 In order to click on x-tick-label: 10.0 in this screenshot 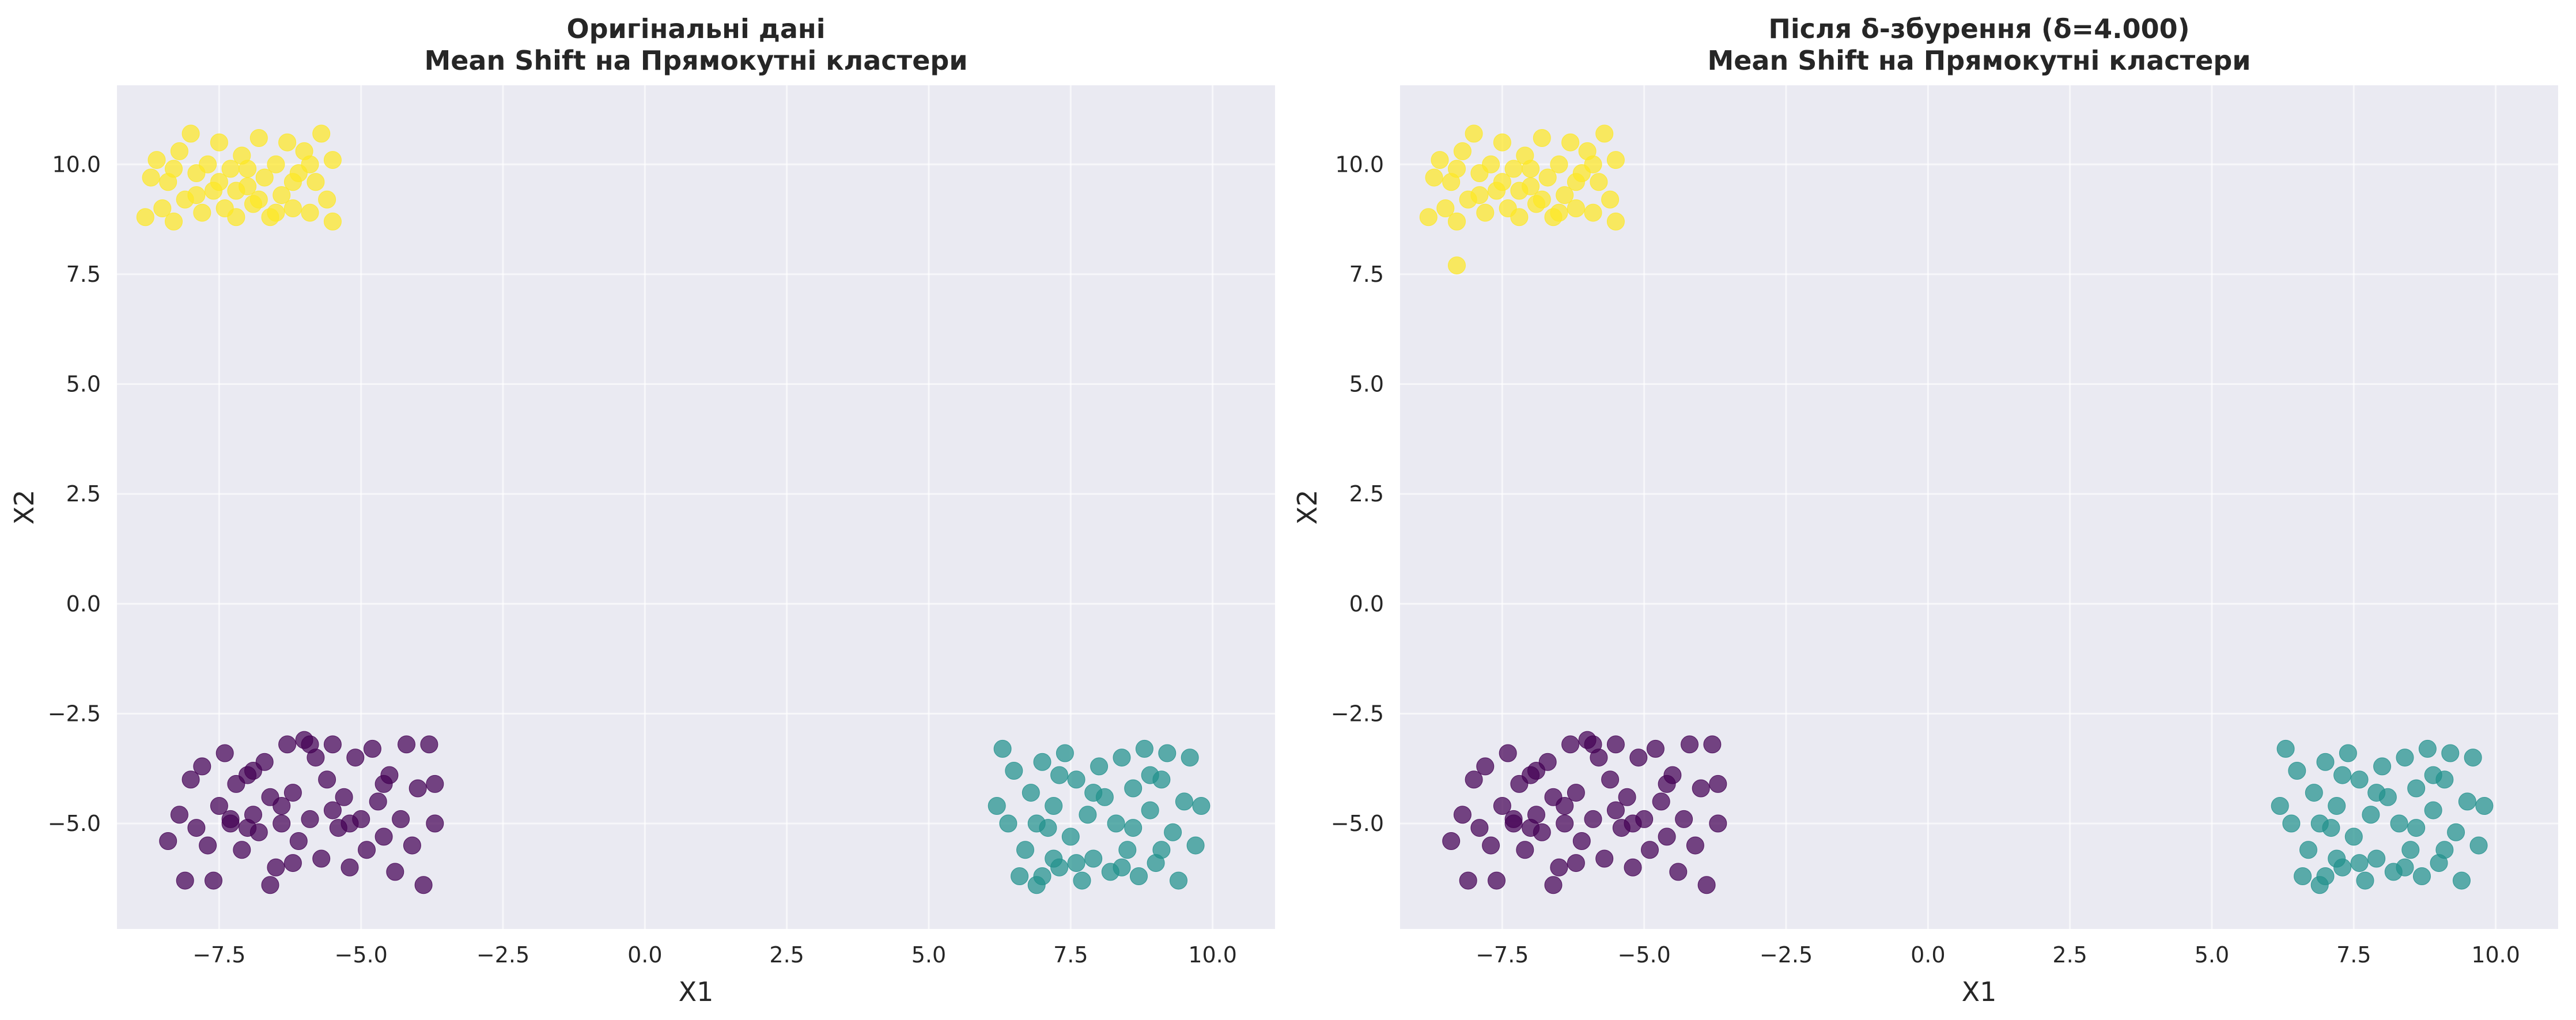, I will do `click(1212, 955)`.